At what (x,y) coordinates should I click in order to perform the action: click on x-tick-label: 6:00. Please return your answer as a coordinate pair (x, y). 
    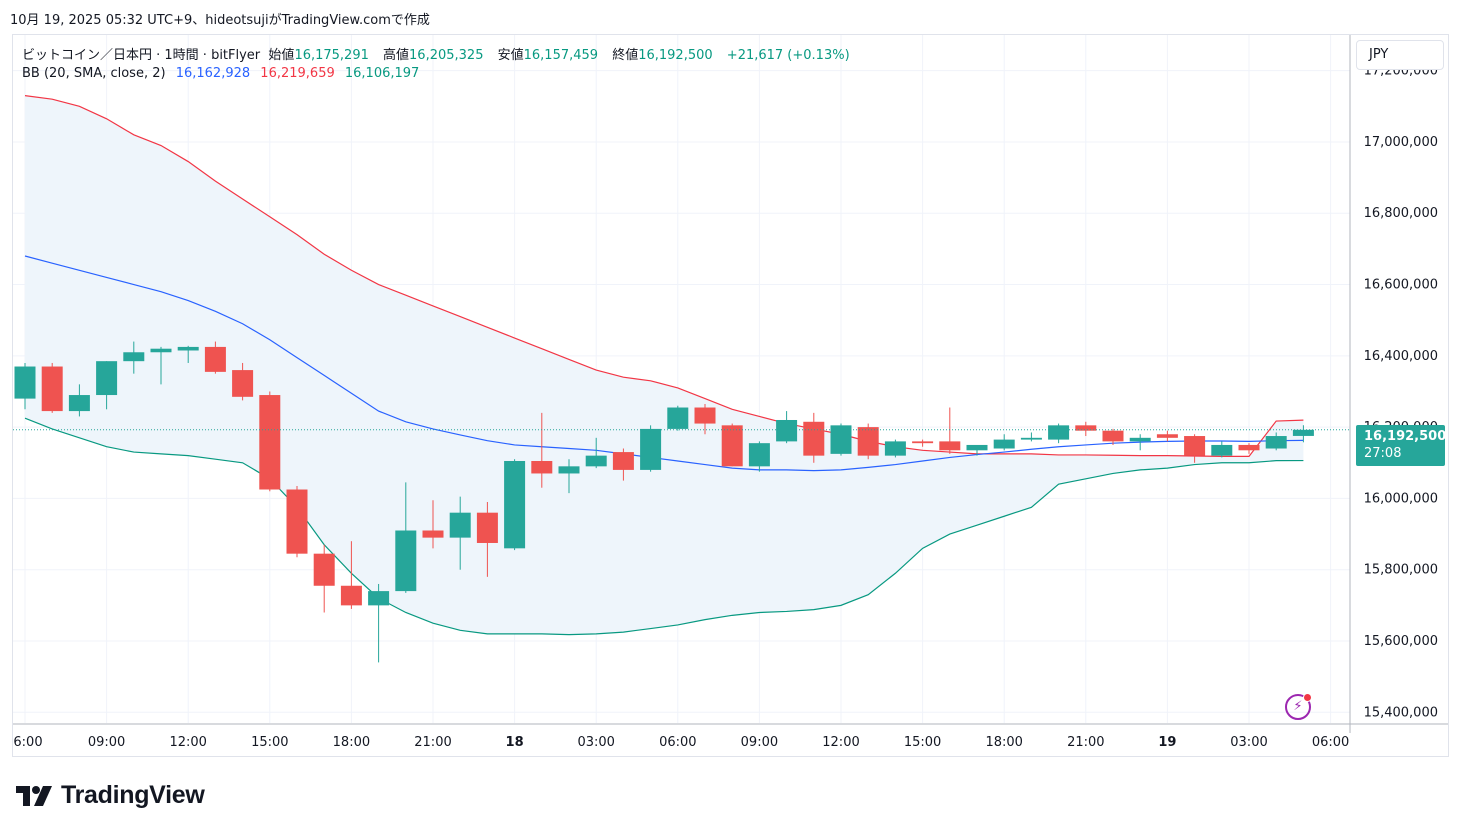
    Looking at the image, I should click on (27, 742).